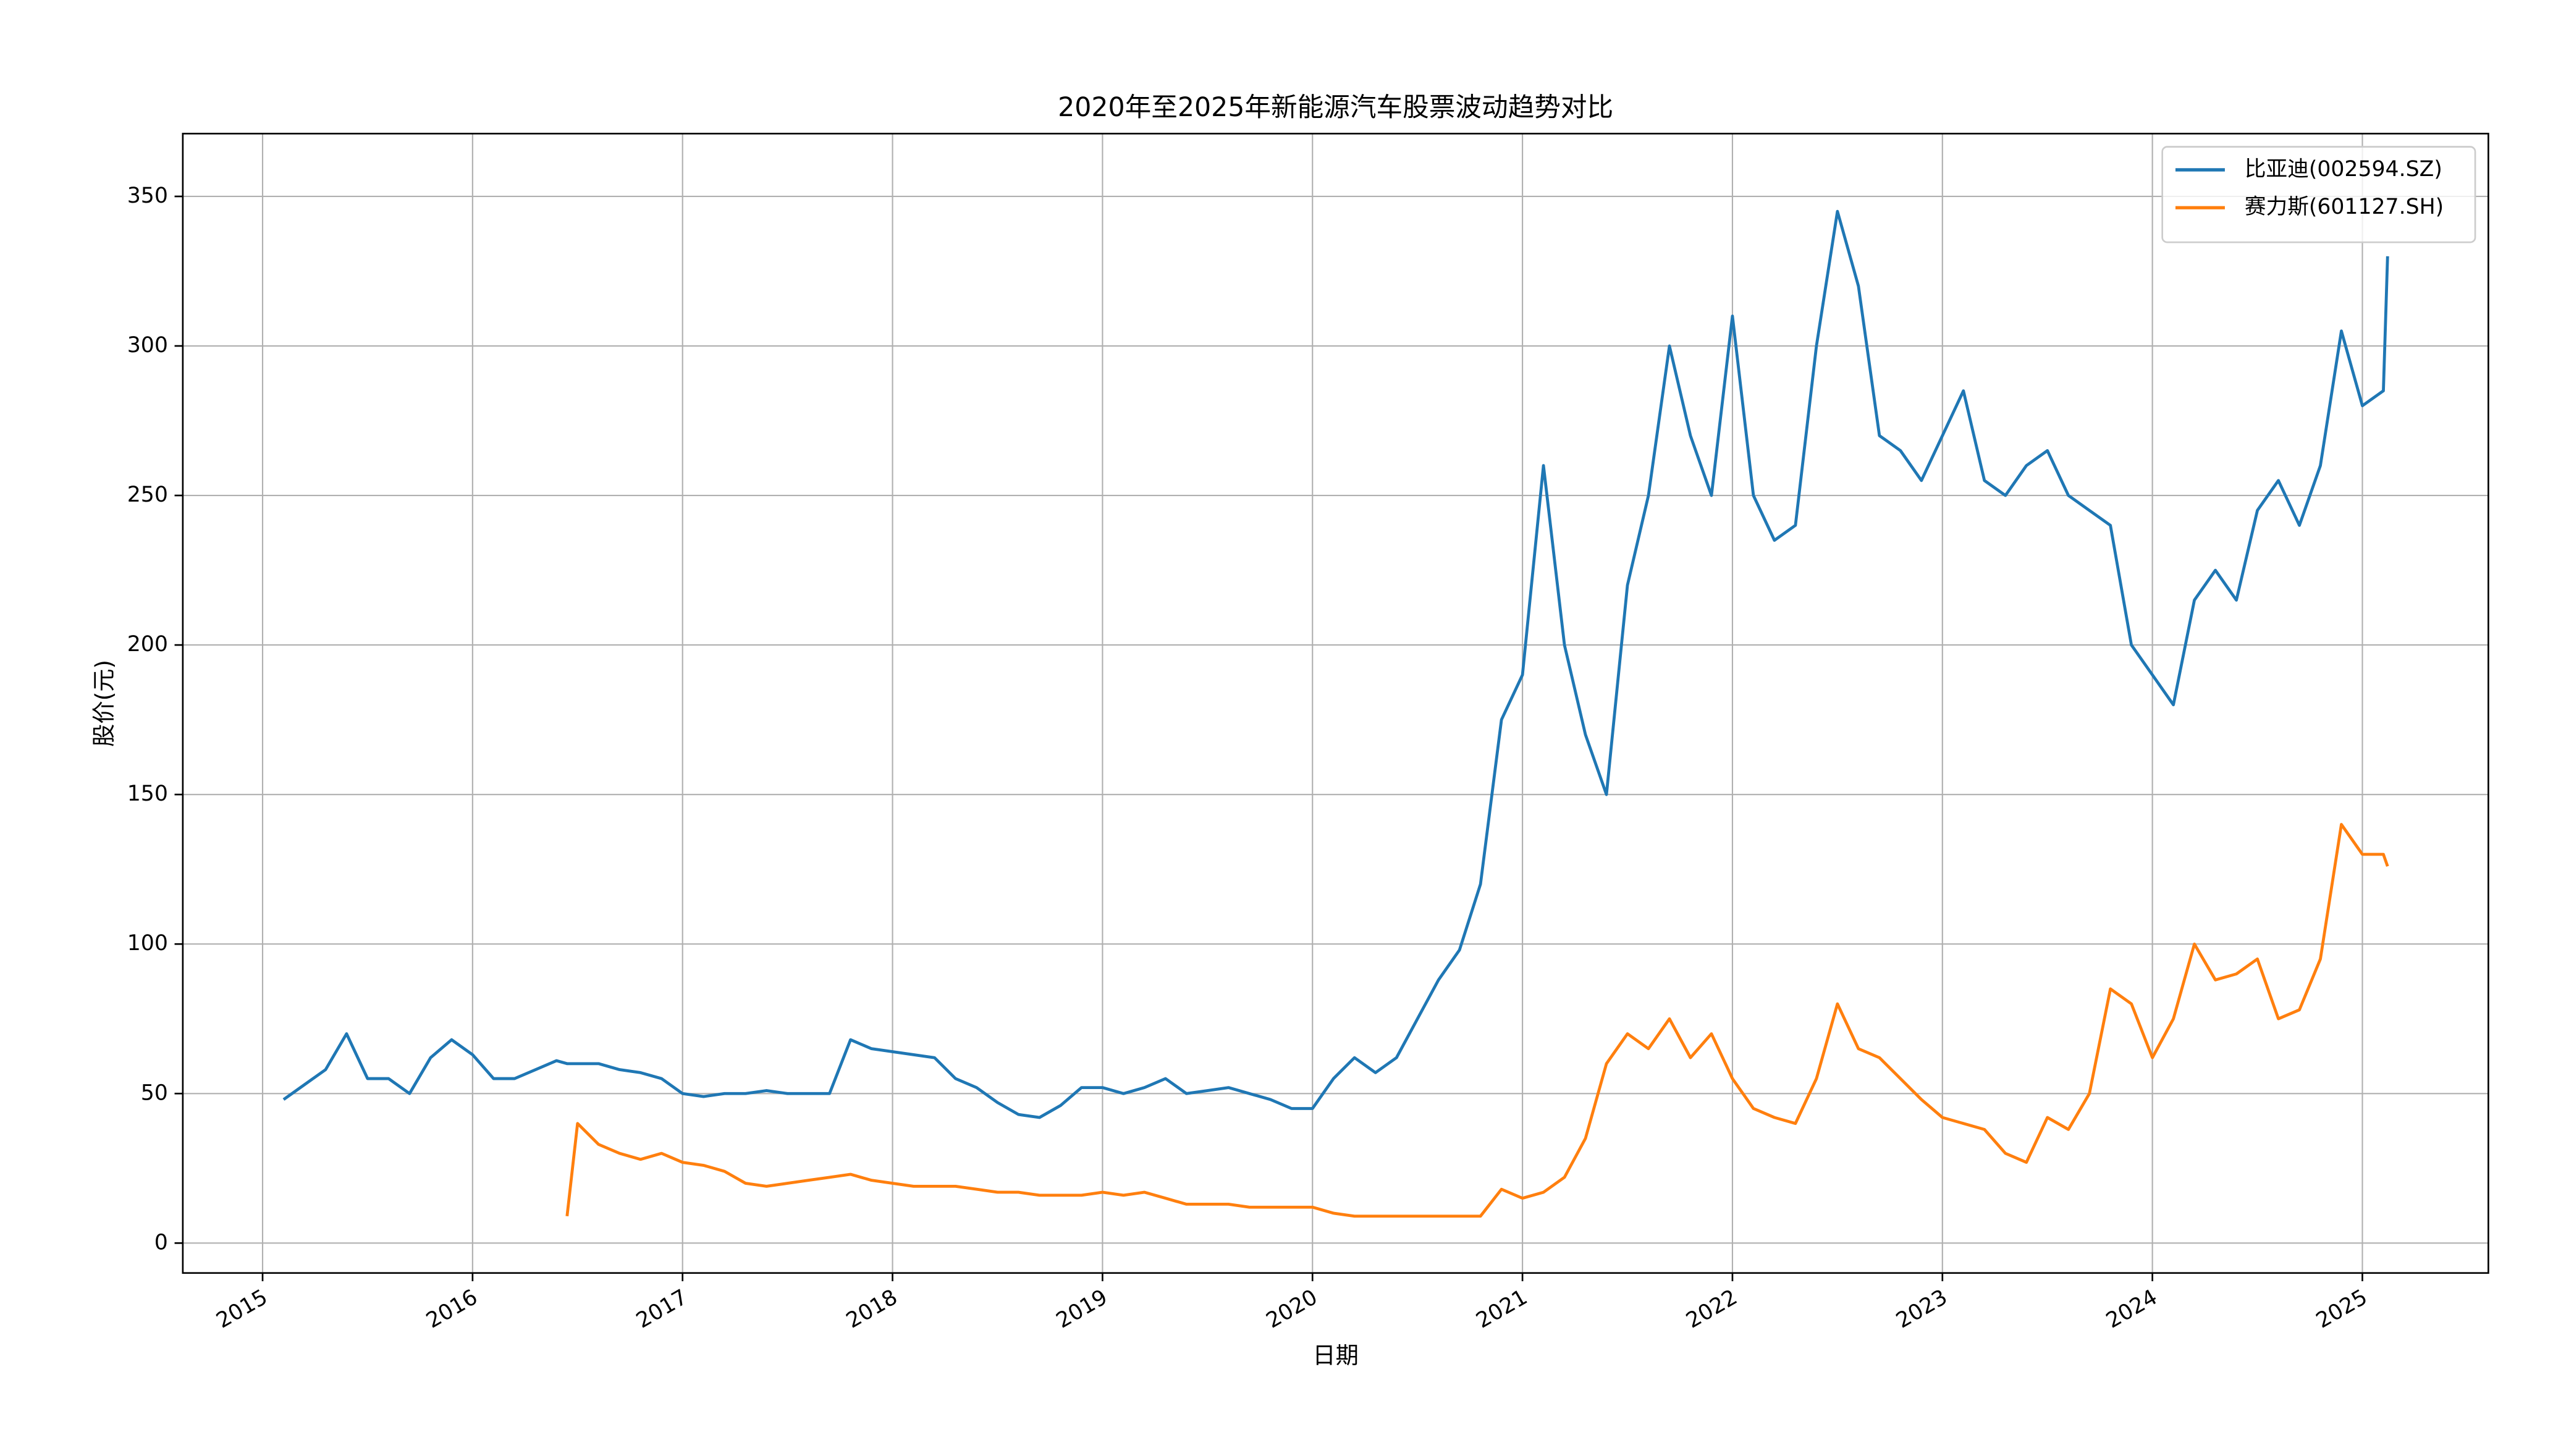 Image resolution: width=2574 pixels, height=1456 pixels. What do you see at coordinates (147, 346) in the screenshot?
I see `y-tick-label: 300` at bounding box center [147, 346].